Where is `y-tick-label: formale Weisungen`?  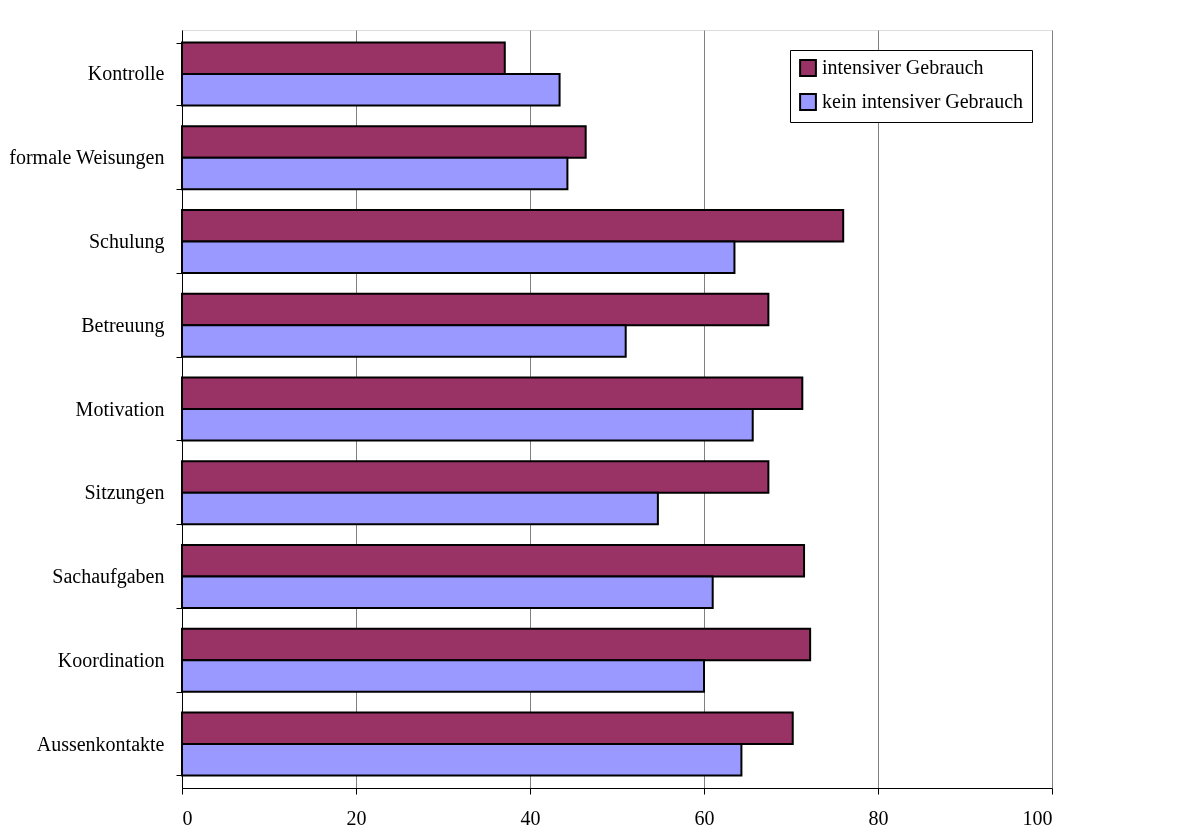 y-tick-label: formale Weisungen is located at coordinates (87, 158).